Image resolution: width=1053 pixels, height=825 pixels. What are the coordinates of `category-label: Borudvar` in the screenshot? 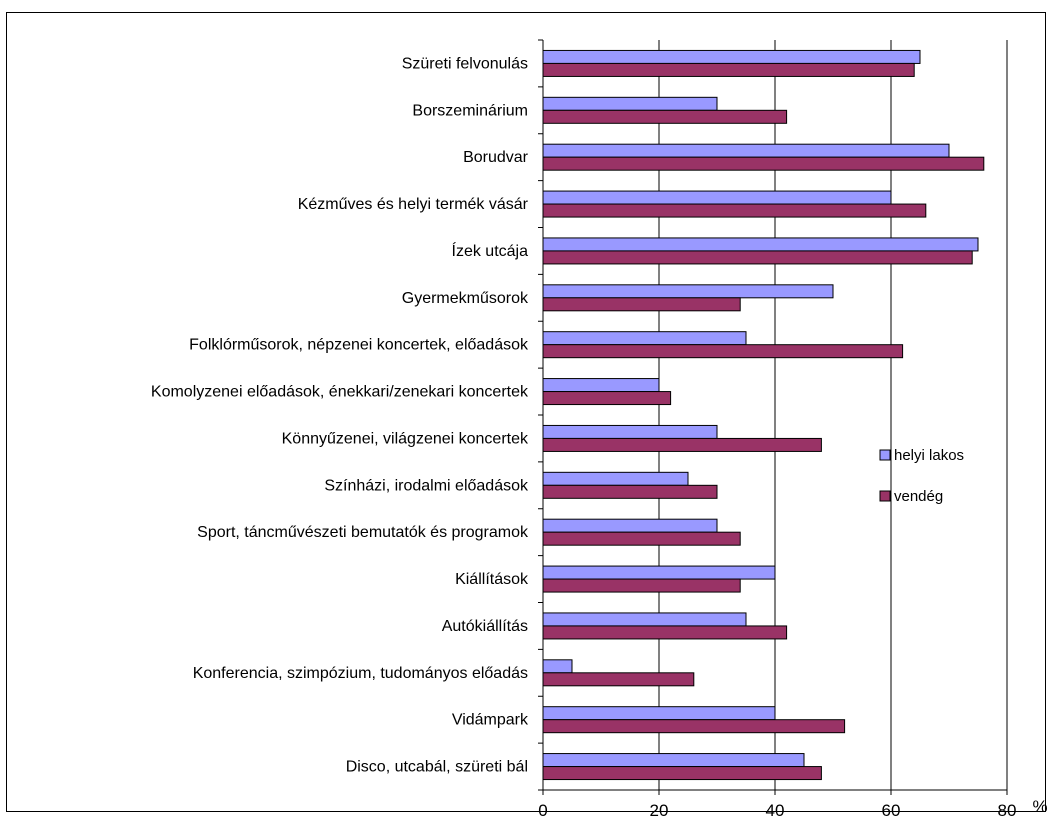 It's located at (496, 157).